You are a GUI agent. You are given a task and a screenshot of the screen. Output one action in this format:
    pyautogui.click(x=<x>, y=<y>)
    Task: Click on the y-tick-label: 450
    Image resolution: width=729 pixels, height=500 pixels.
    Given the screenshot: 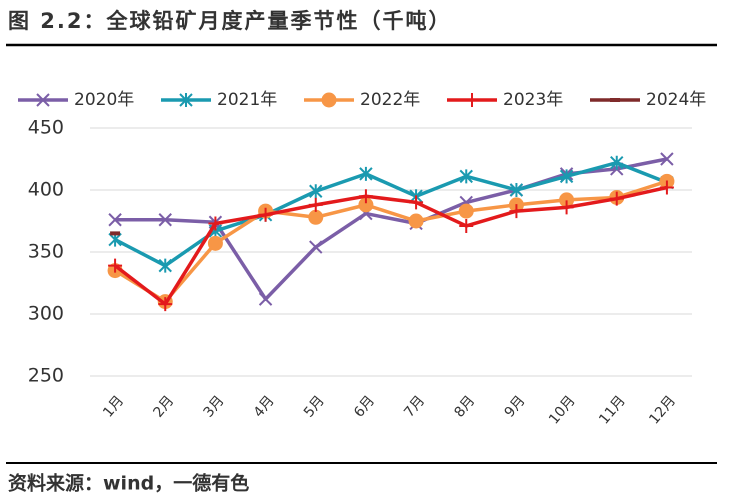 What is the action you would take?
    pyautogui.click(x=46, y=128)
    